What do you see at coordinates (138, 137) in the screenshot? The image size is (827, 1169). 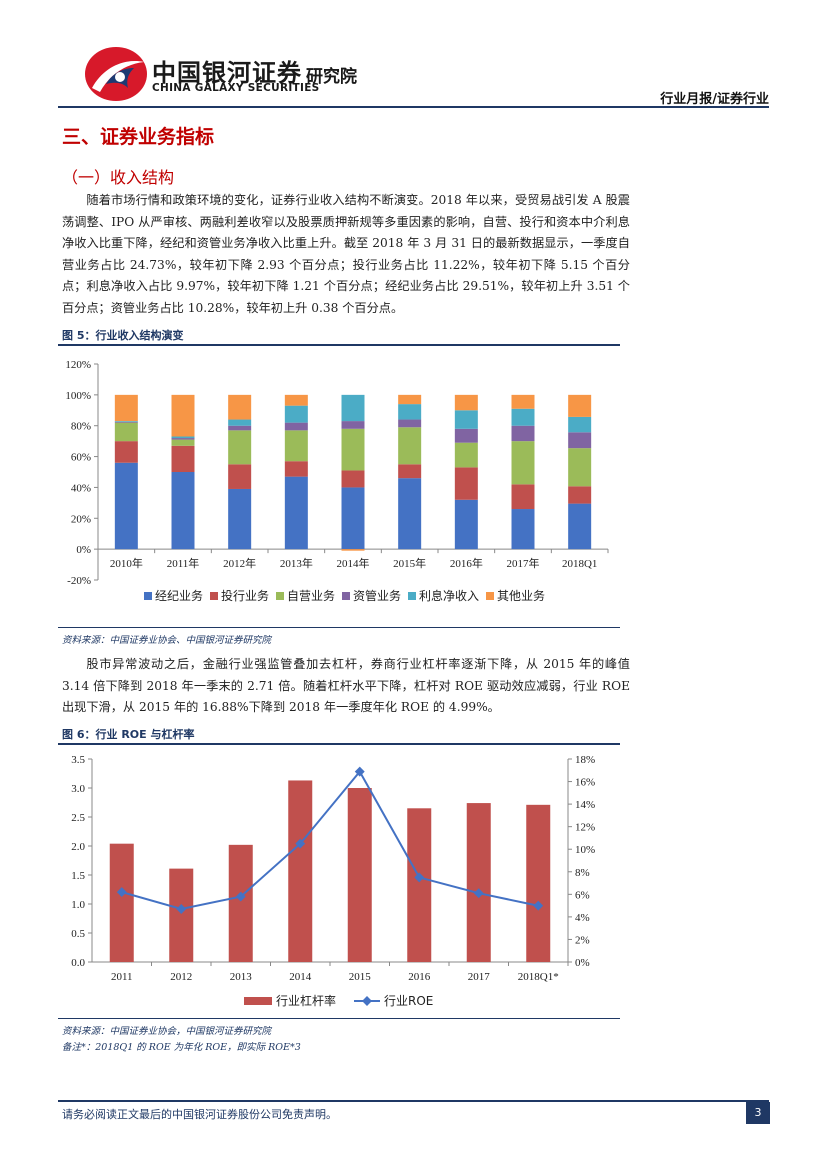 I see `section-title: 三、证券业务指标` at bounding box center [138, 137].